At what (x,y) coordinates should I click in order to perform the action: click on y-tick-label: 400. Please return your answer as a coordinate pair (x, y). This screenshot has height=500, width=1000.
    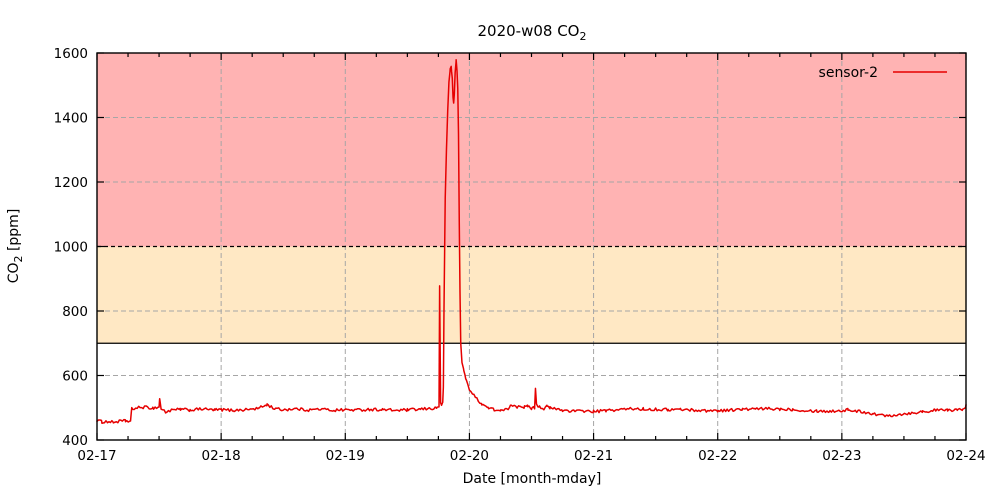
    Looking at the image, I should click on (75, 441).